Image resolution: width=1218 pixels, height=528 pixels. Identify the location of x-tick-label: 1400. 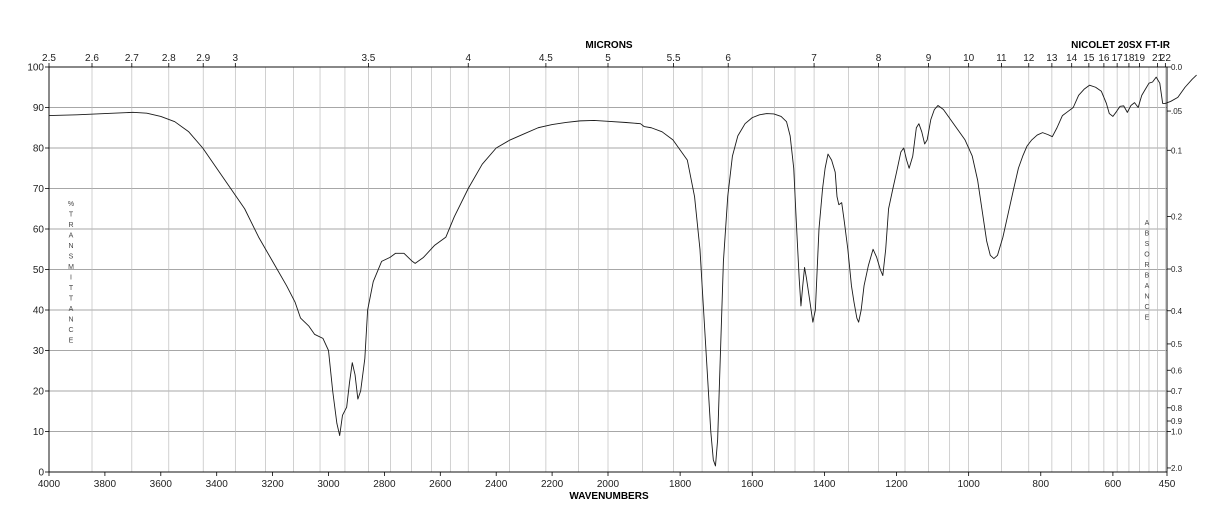
(824, 484).